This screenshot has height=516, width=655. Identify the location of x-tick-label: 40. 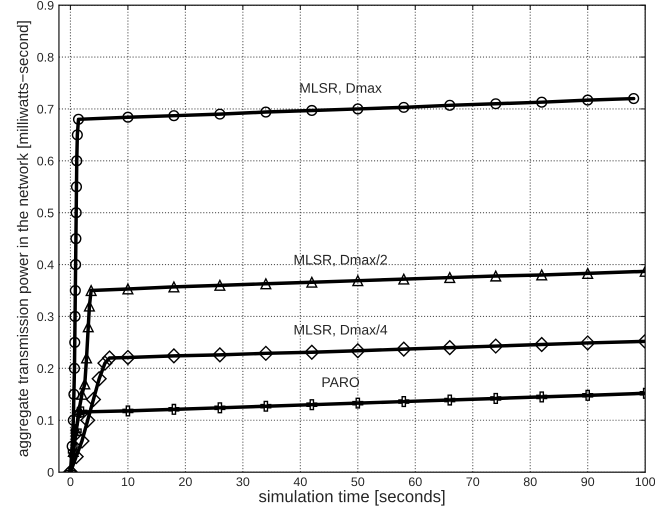
(300, 481).